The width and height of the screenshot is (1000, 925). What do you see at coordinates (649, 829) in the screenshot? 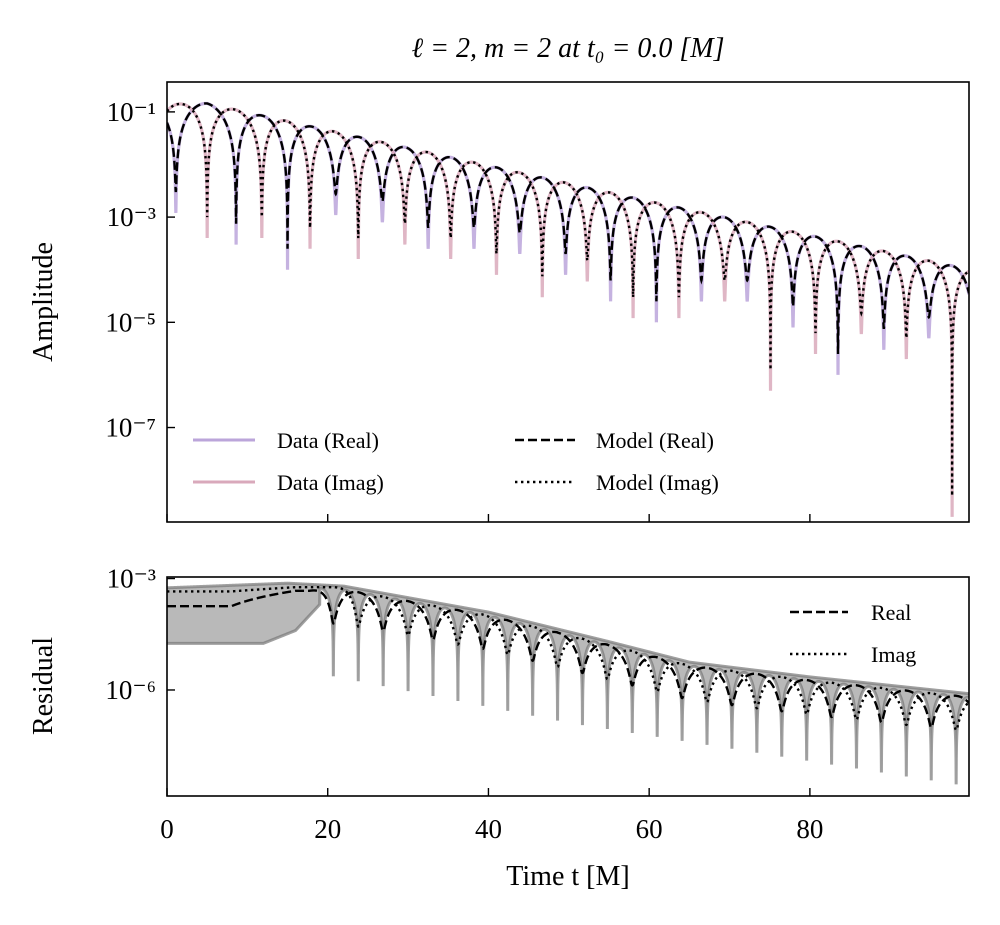
I see `x-tick-label: 60` at bounding box center [649, 829].